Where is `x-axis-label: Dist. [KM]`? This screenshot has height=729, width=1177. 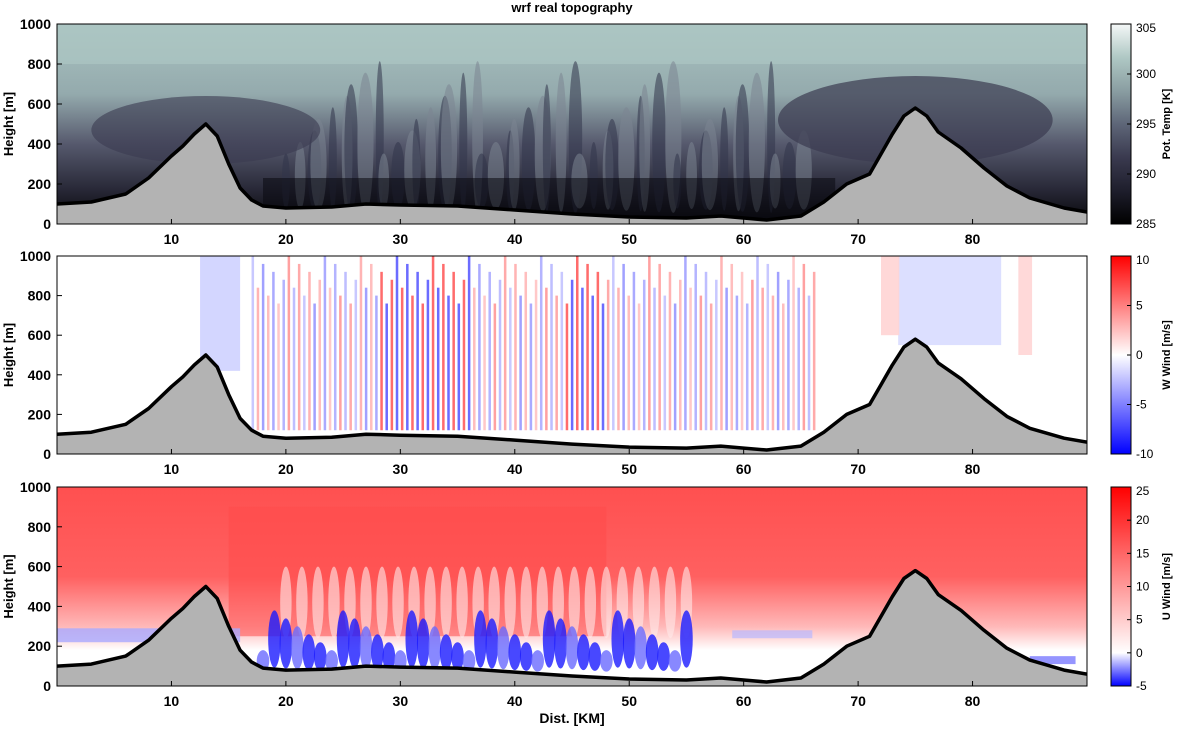 x-axis-label: Dist. [KM] is located at coordinates (571, 718).